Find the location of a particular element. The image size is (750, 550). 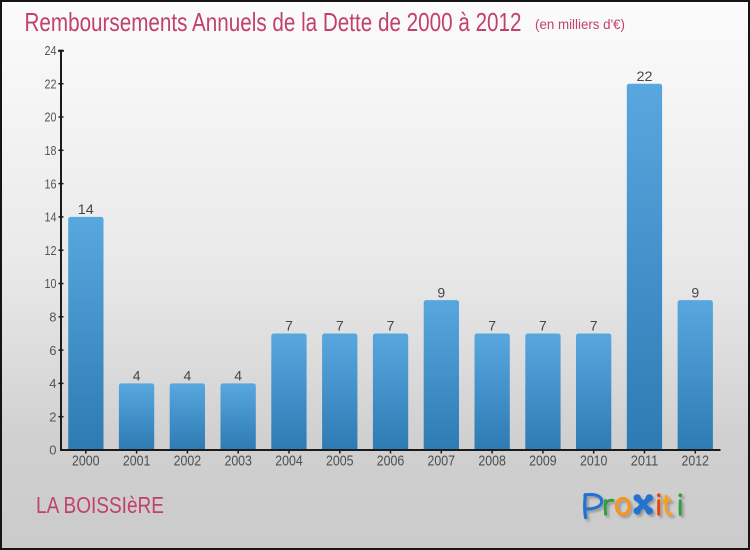

svg-text: 2012 is located at coordinates (696, 461).